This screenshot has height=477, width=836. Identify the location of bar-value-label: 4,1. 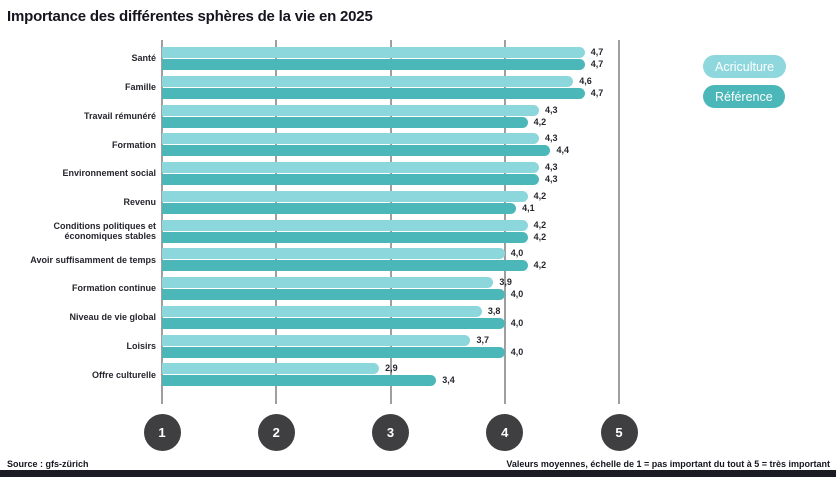
(528, 207).